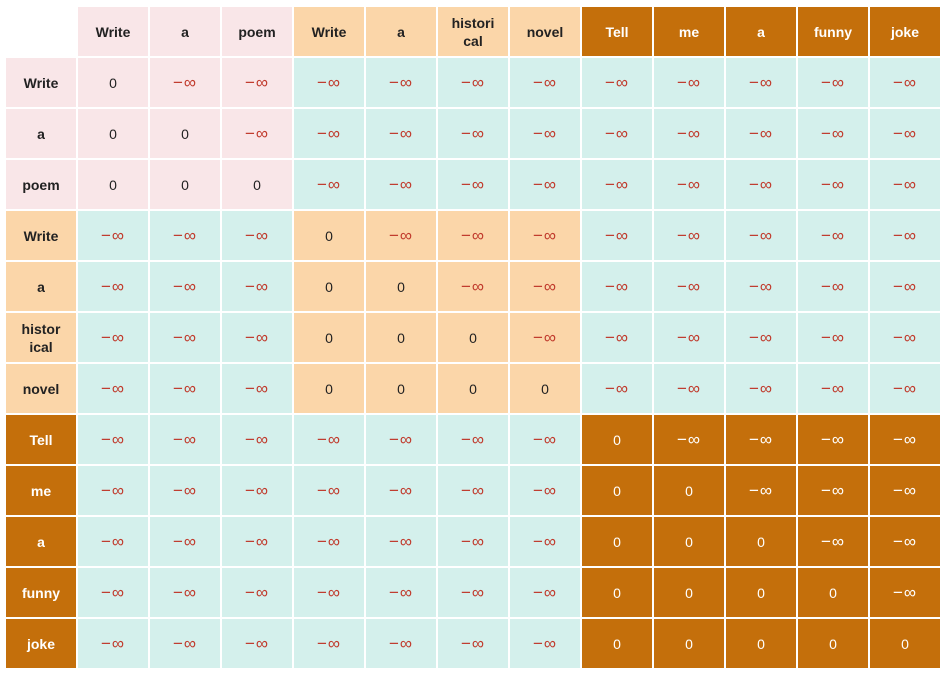  Describe the element at coordinates (617, 31) in the screenshot. I see `column-header-7: Tell` at that location.